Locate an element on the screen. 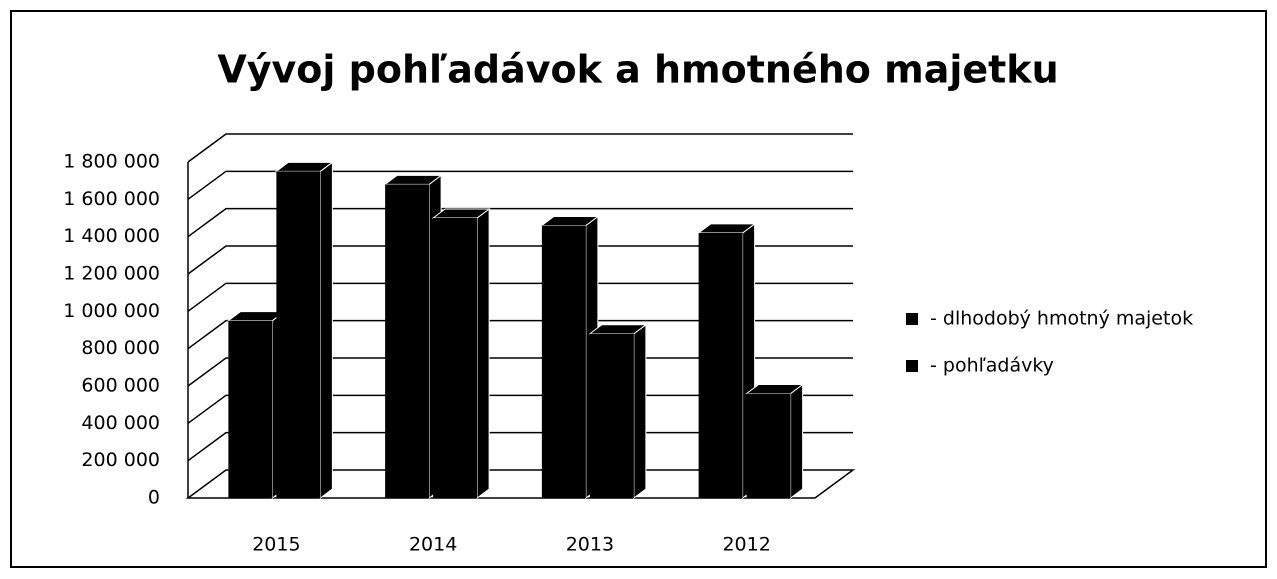 The image size is (1277, 579). y-tick-label: 1 400 000 is located at coordinates (111, 236).